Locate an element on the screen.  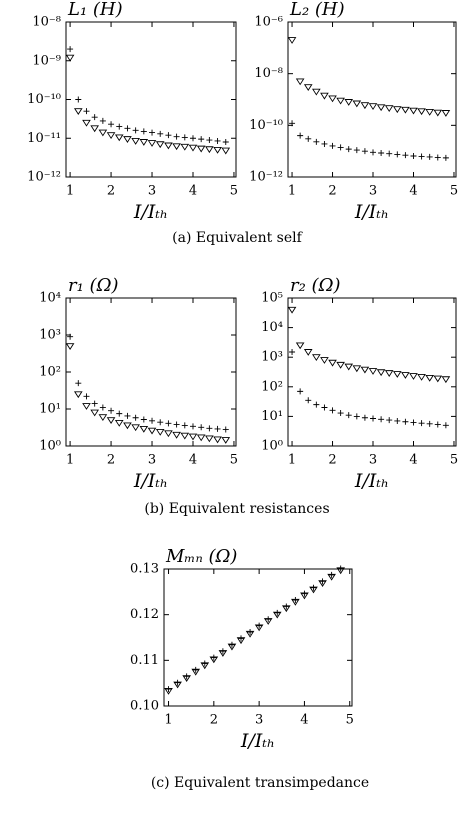
y-tick-label: 10⁻¹⁰ is located at coordinates (266, 125).